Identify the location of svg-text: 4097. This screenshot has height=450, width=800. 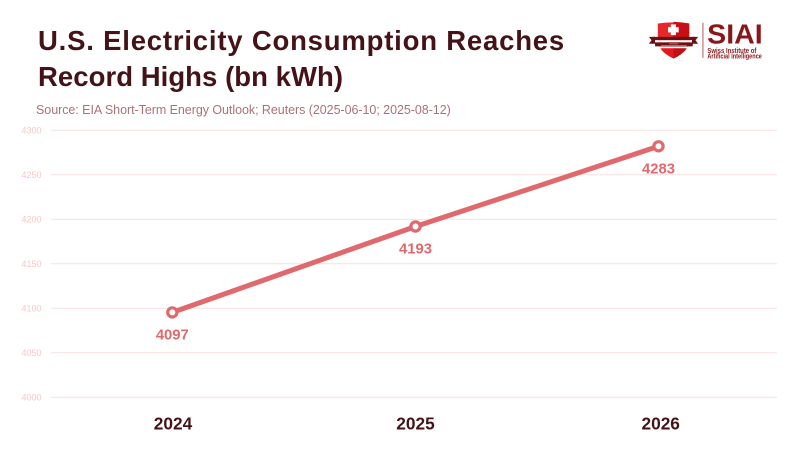
(172, 336).